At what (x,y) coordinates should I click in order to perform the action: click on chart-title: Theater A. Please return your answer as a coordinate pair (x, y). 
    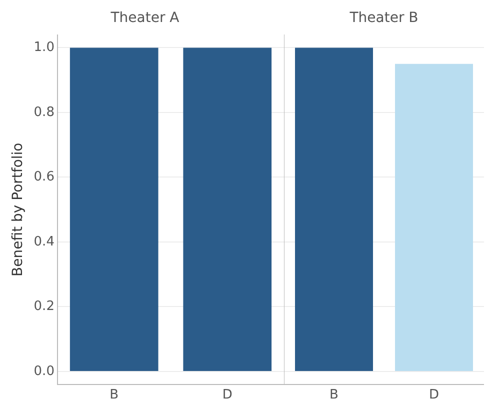
    Looking at the image, I should click on (145, 18).